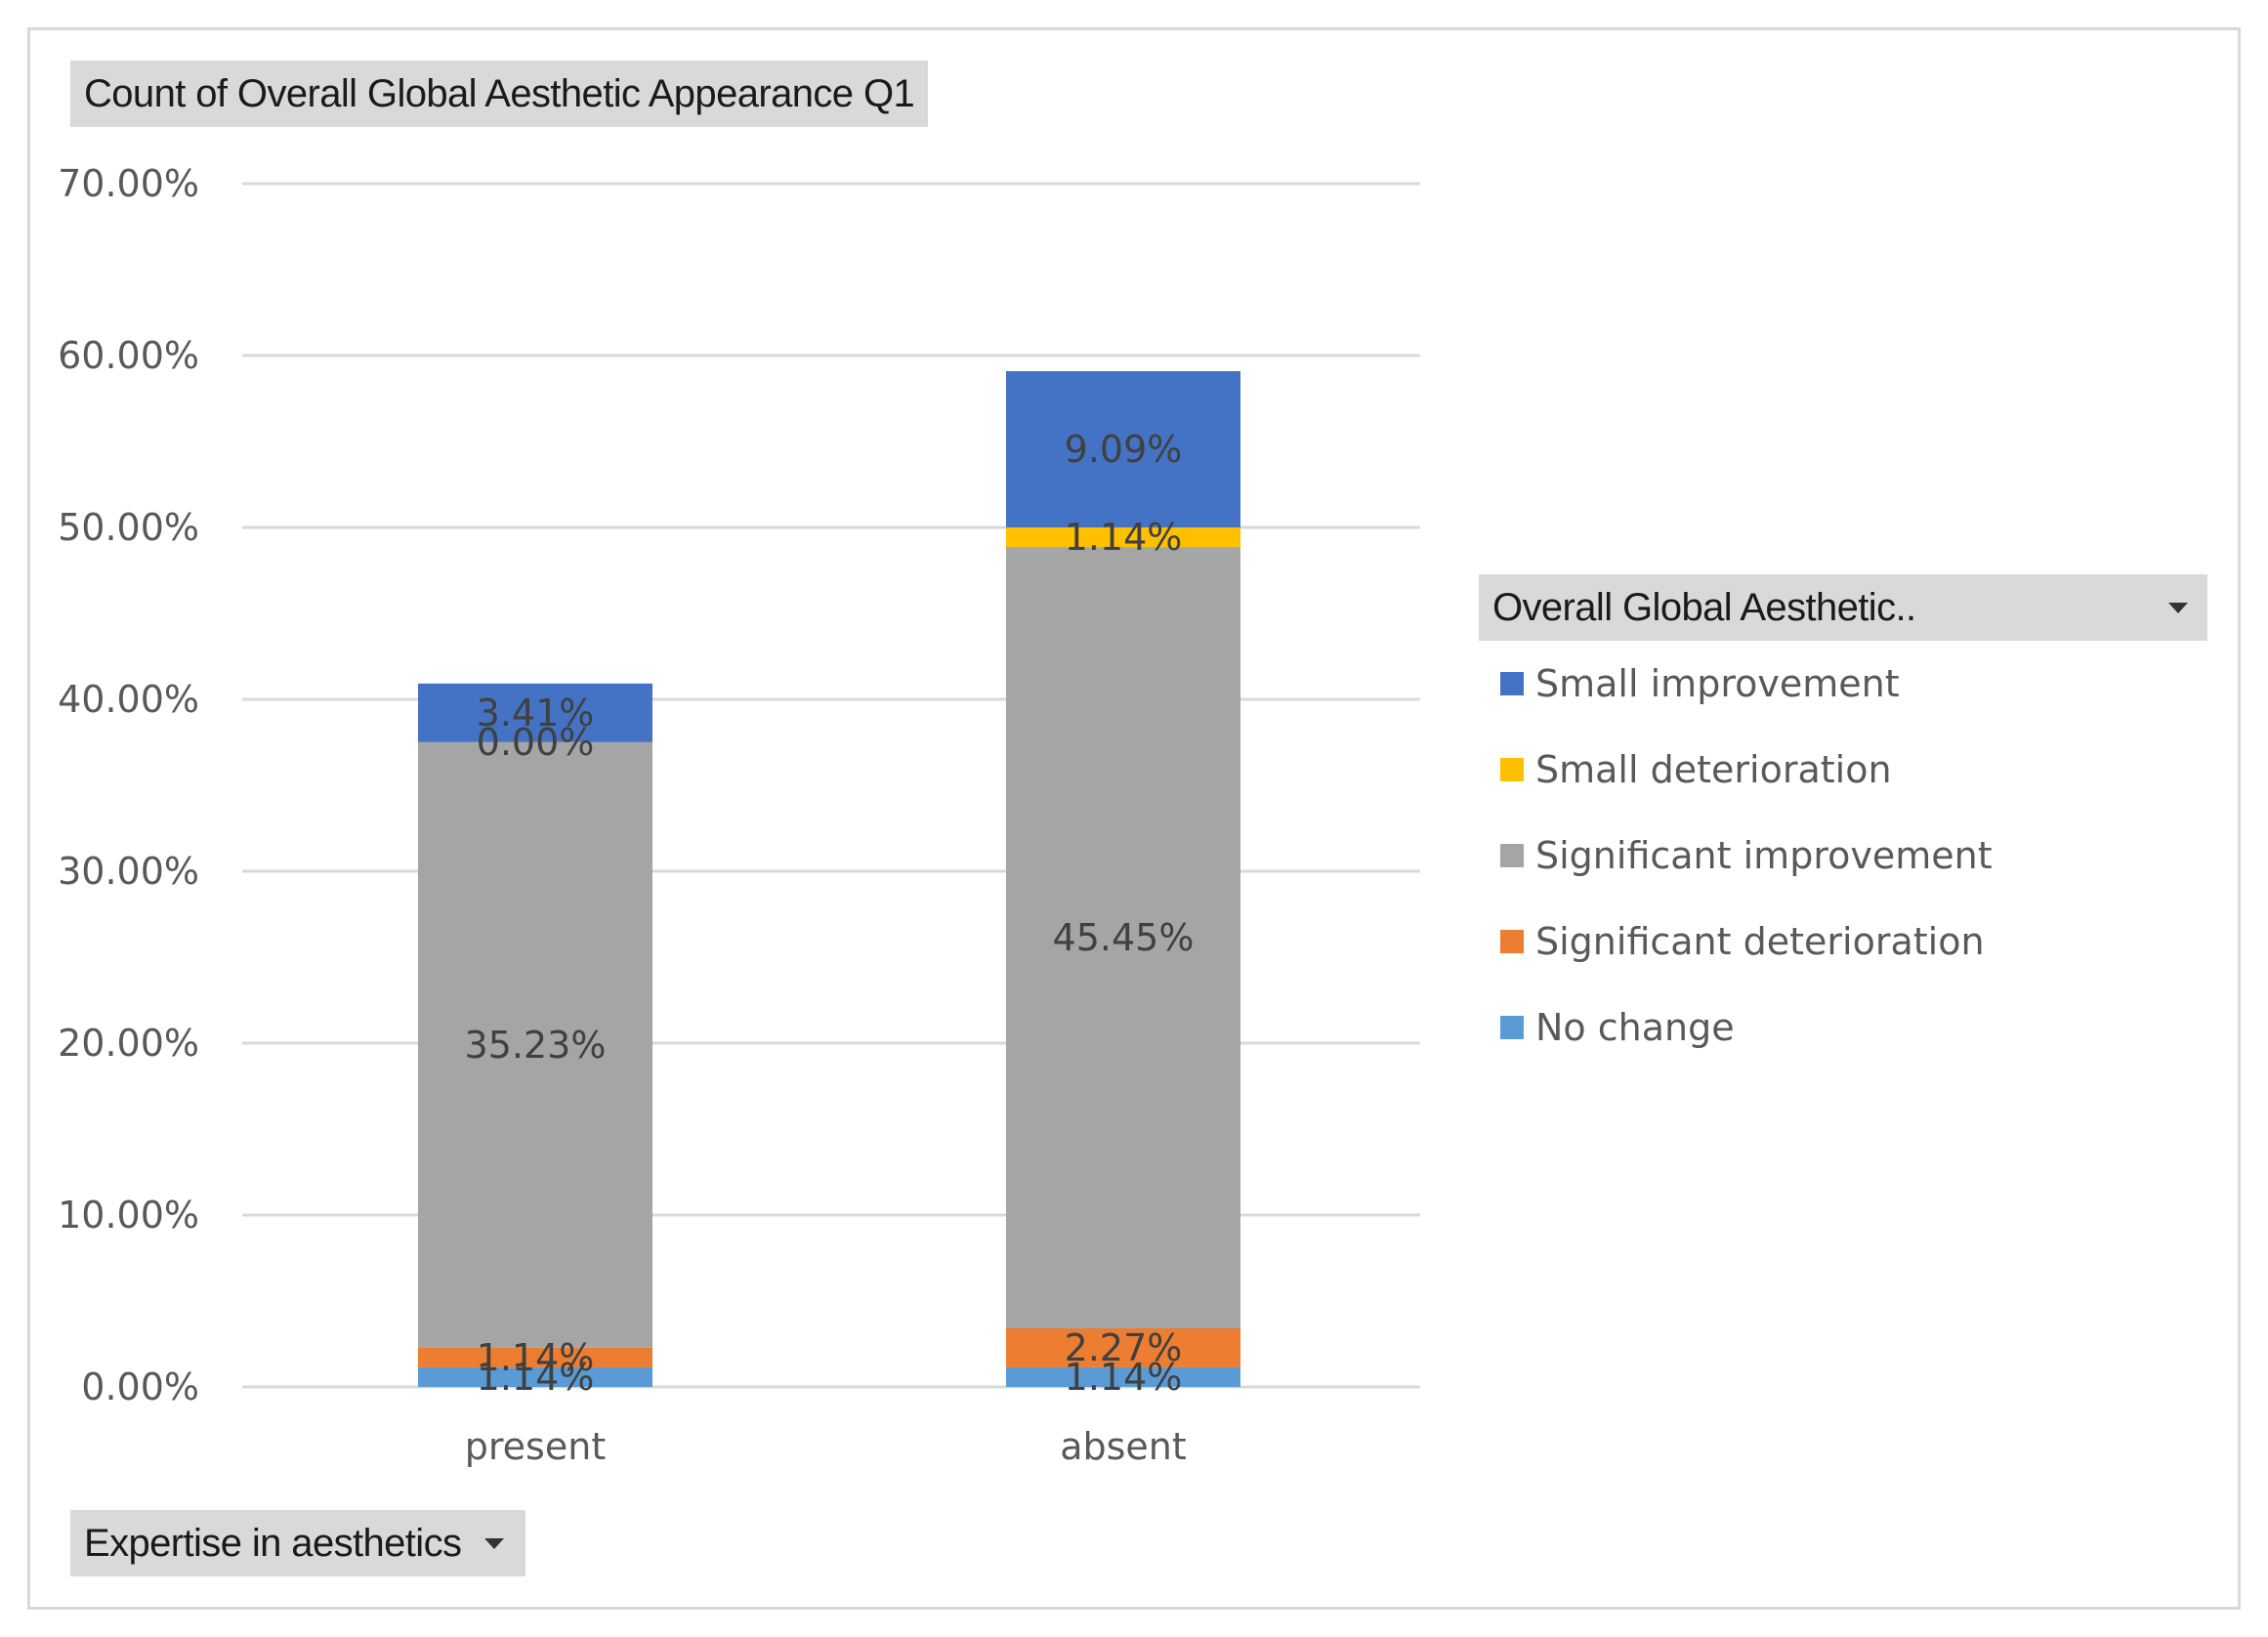 This screenshot has width=2268, height=1637. I want to click on legend-item: No change, so click(1617, 1027).